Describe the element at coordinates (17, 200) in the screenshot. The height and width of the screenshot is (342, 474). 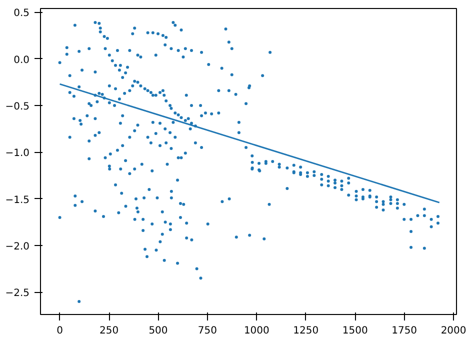
I see `y-tick-label: −1.5` at that location.